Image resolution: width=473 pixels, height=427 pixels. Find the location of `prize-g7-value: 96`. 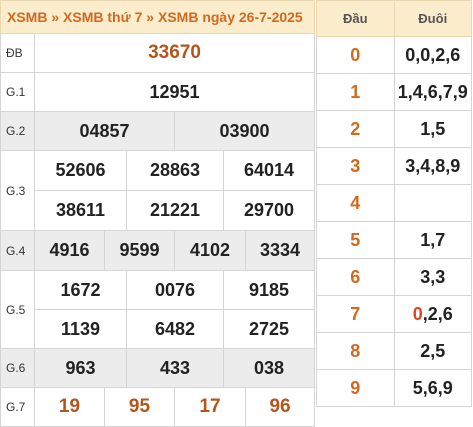

prize-g7-value: 96 is located at coordinates (280, 407).